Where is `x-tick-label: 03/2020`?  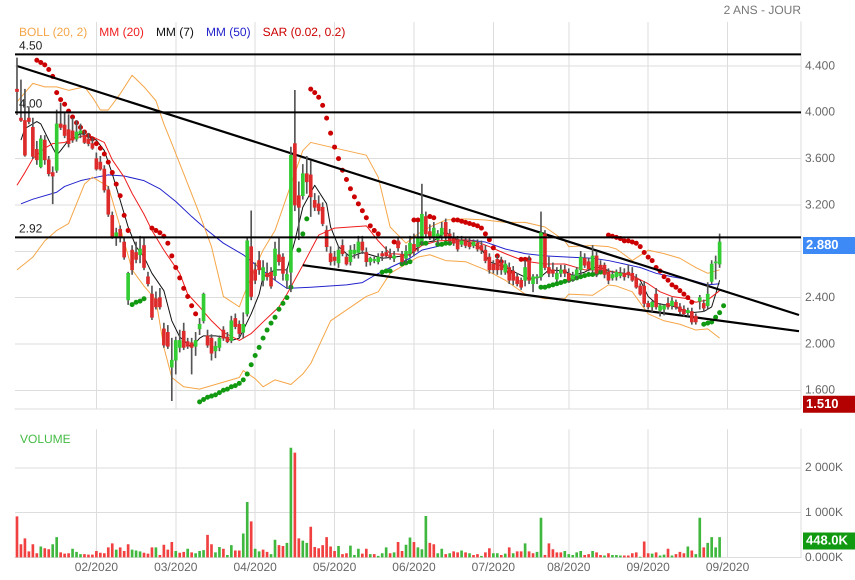
x-tick-label: 03/2020 is located at coordinates (176, 567).